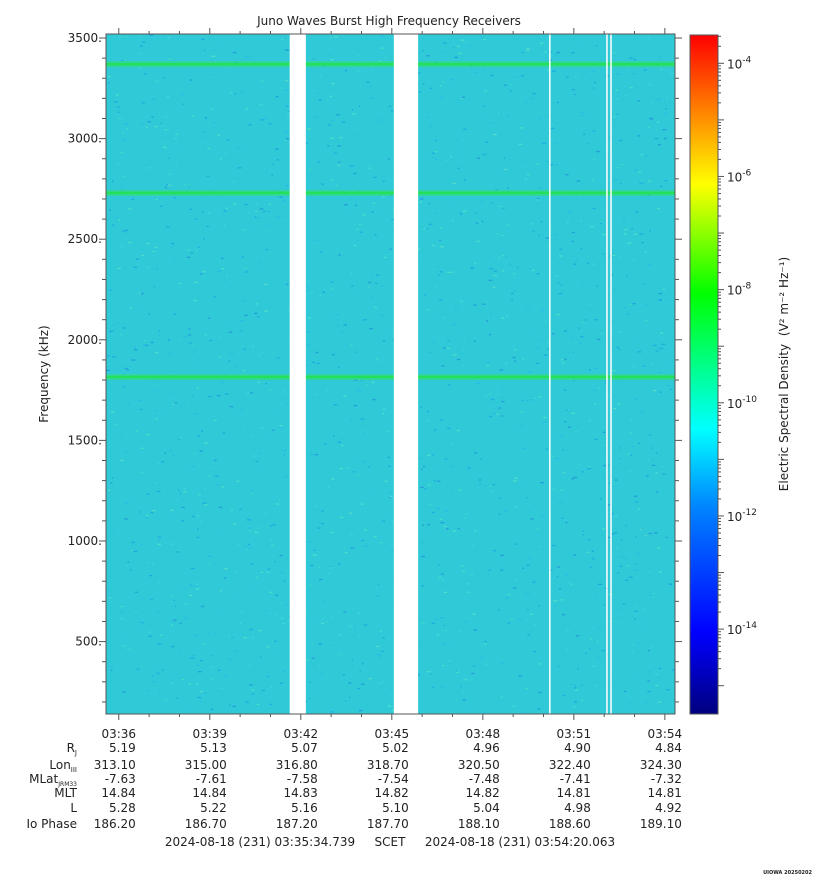  What do you see at coordinates (570, 765) in the screenshot?
I see `ephemeris-value: 322.40` at bounding box center [570, 765].